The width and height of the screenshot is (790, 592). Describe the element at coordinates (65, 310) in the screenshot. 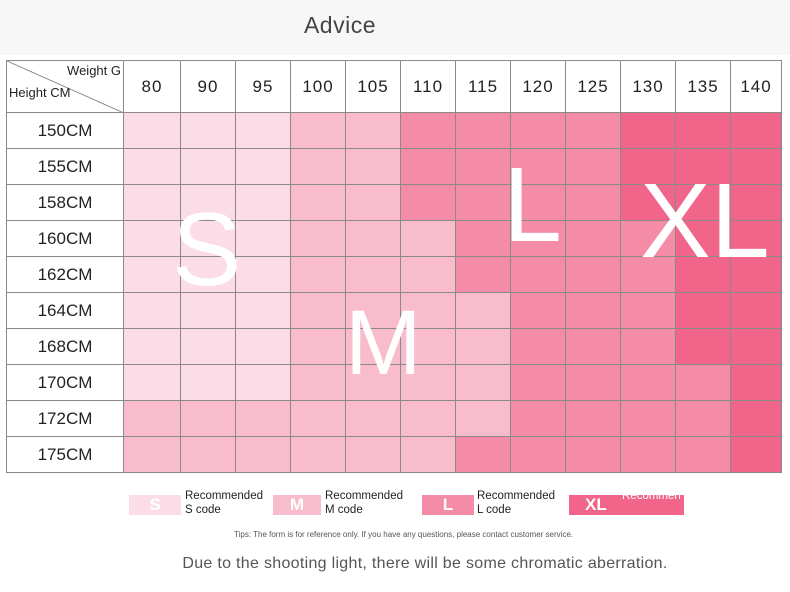

I see `height-label-164CM: 164CM` at that location.